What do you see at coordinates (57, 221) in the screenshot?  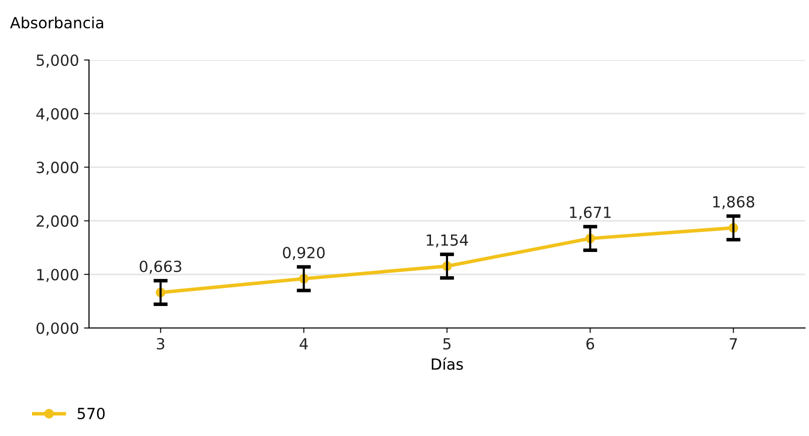 I see `y-tick-label: 2,000` at bounding box center [57, 221].